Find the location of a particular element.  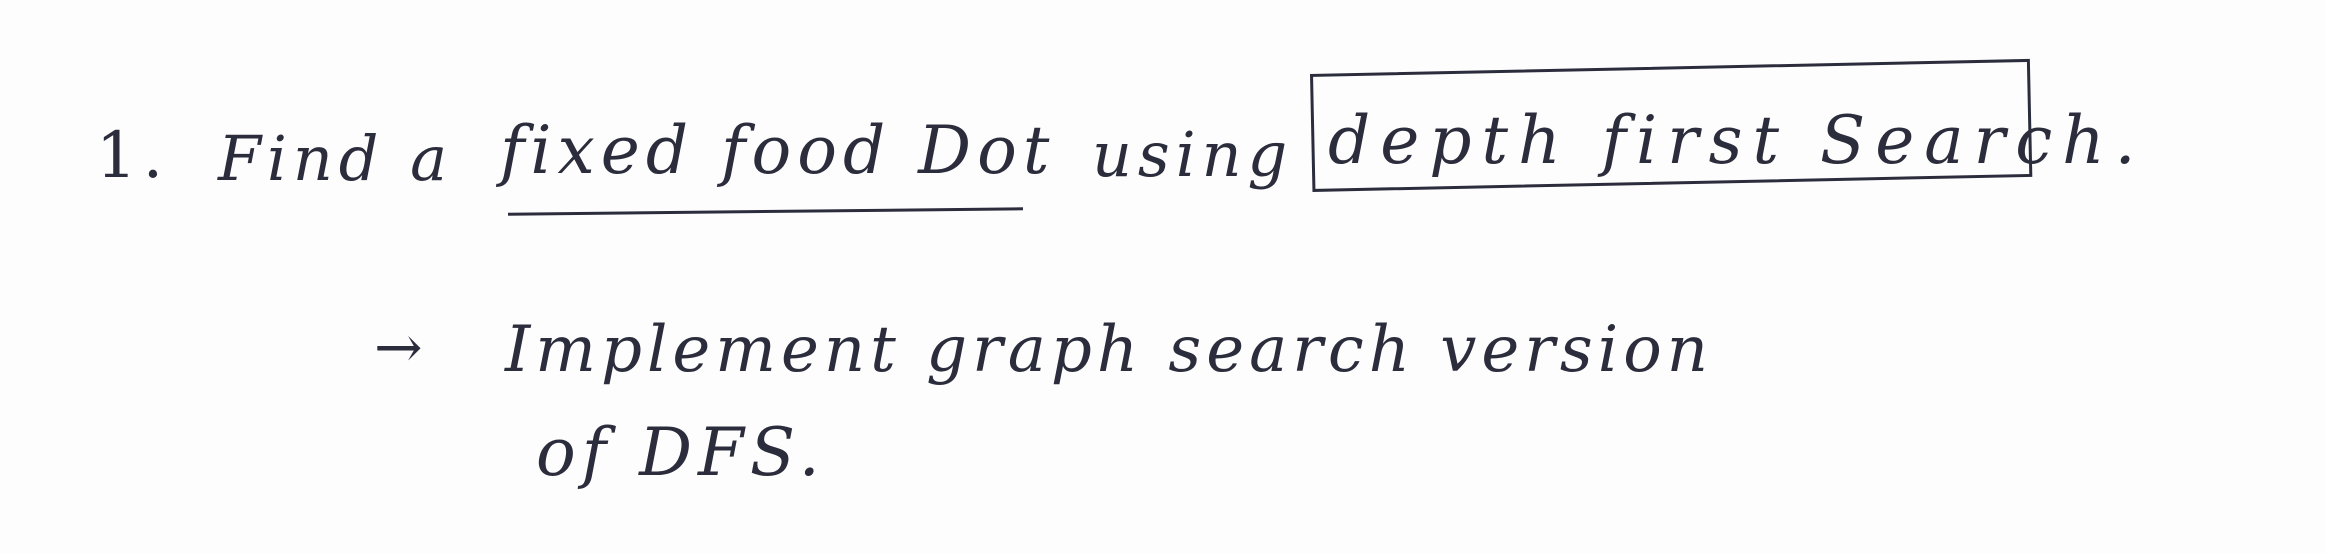

underlined-phrase: fixed food Dot is located at coordinates (778, 150).